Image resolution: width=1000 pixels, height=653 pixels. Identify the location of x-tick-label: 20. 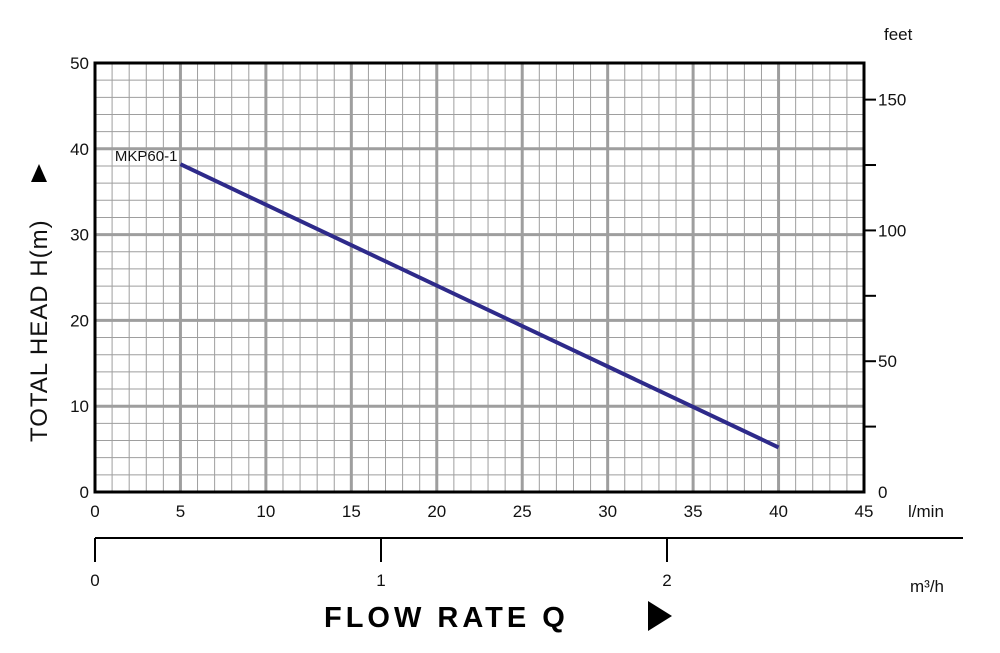
(436, 511).